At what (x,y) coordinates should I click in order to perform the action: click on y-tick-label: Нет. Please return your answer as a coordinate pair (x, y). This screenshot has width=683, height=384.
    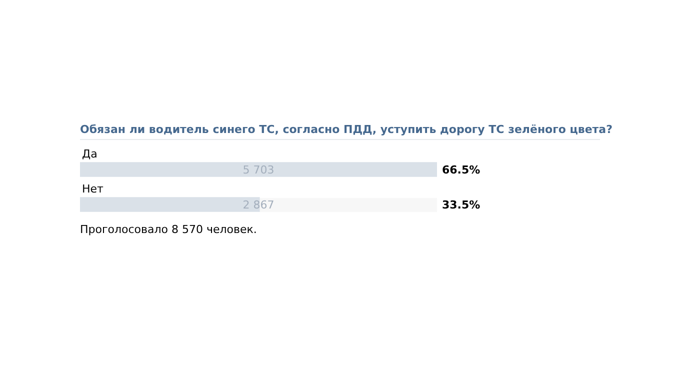
    Looking at the image, I should click on (93, 189).